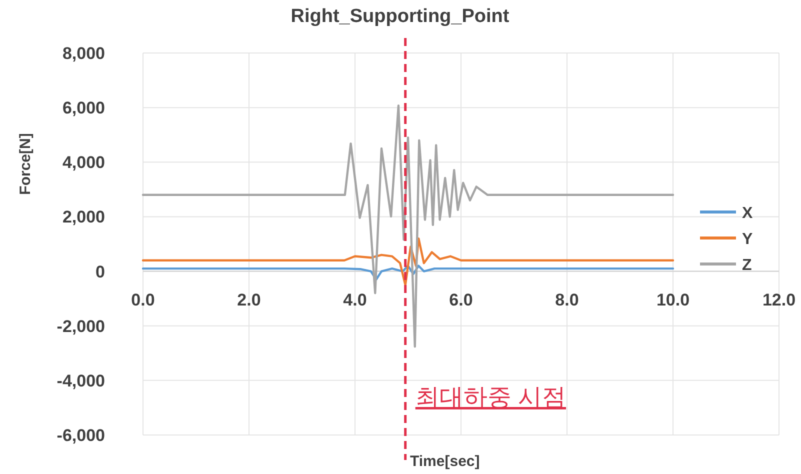  What do you see at coordinates (490, 397) in the screenshot?
I see `ref-line-label: 최대하중 시점` at bounding box center [490, 397].